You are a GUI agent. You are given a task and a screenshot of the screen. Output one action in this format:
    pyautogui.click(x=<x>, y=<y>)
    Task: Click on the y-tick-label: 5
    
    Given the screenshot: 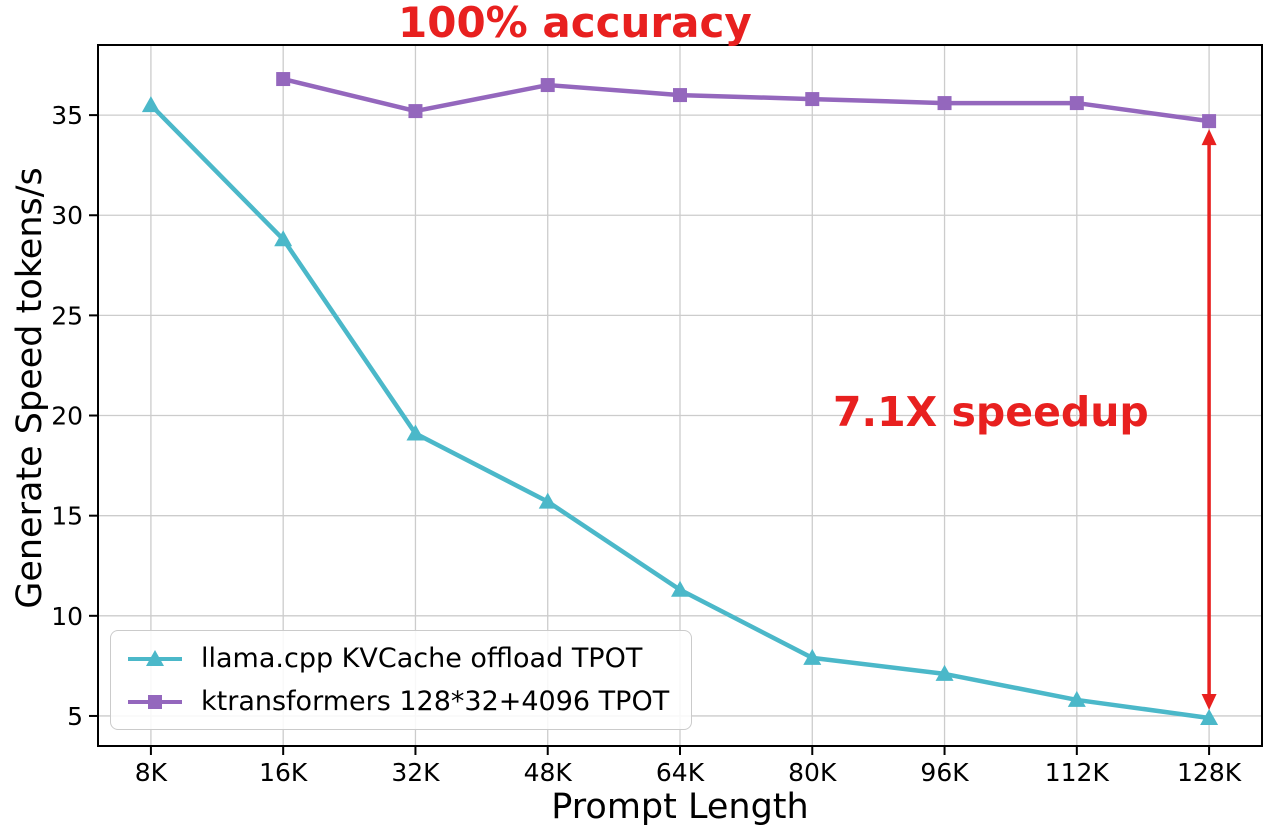 What is the action you would take?
    pyautogui.click(x=75, y=716)
    